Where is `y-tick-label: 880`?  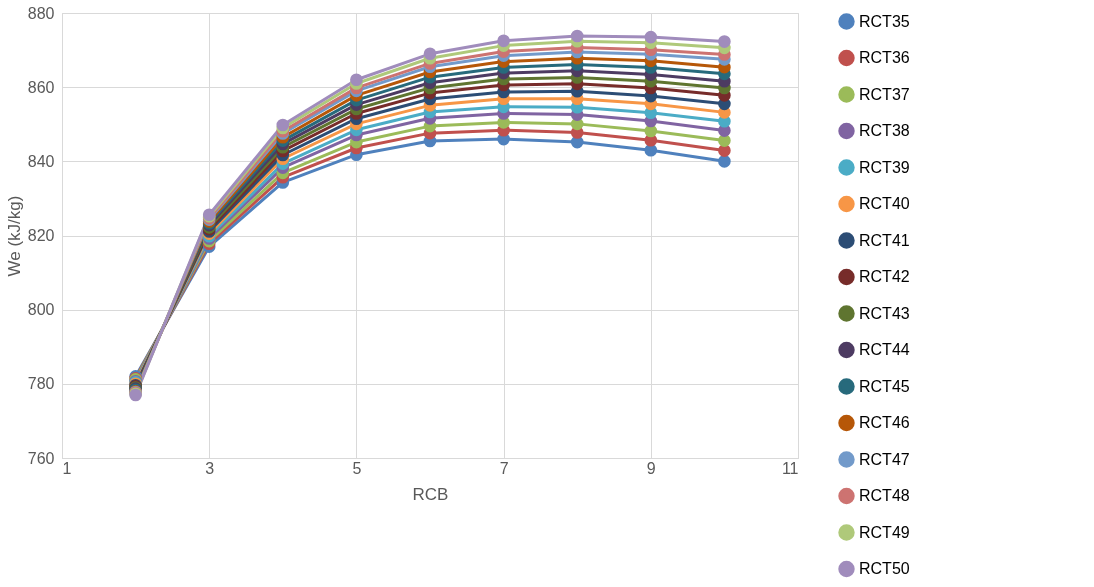 y-tick-label: 880 is located at coordinates (41, 13).